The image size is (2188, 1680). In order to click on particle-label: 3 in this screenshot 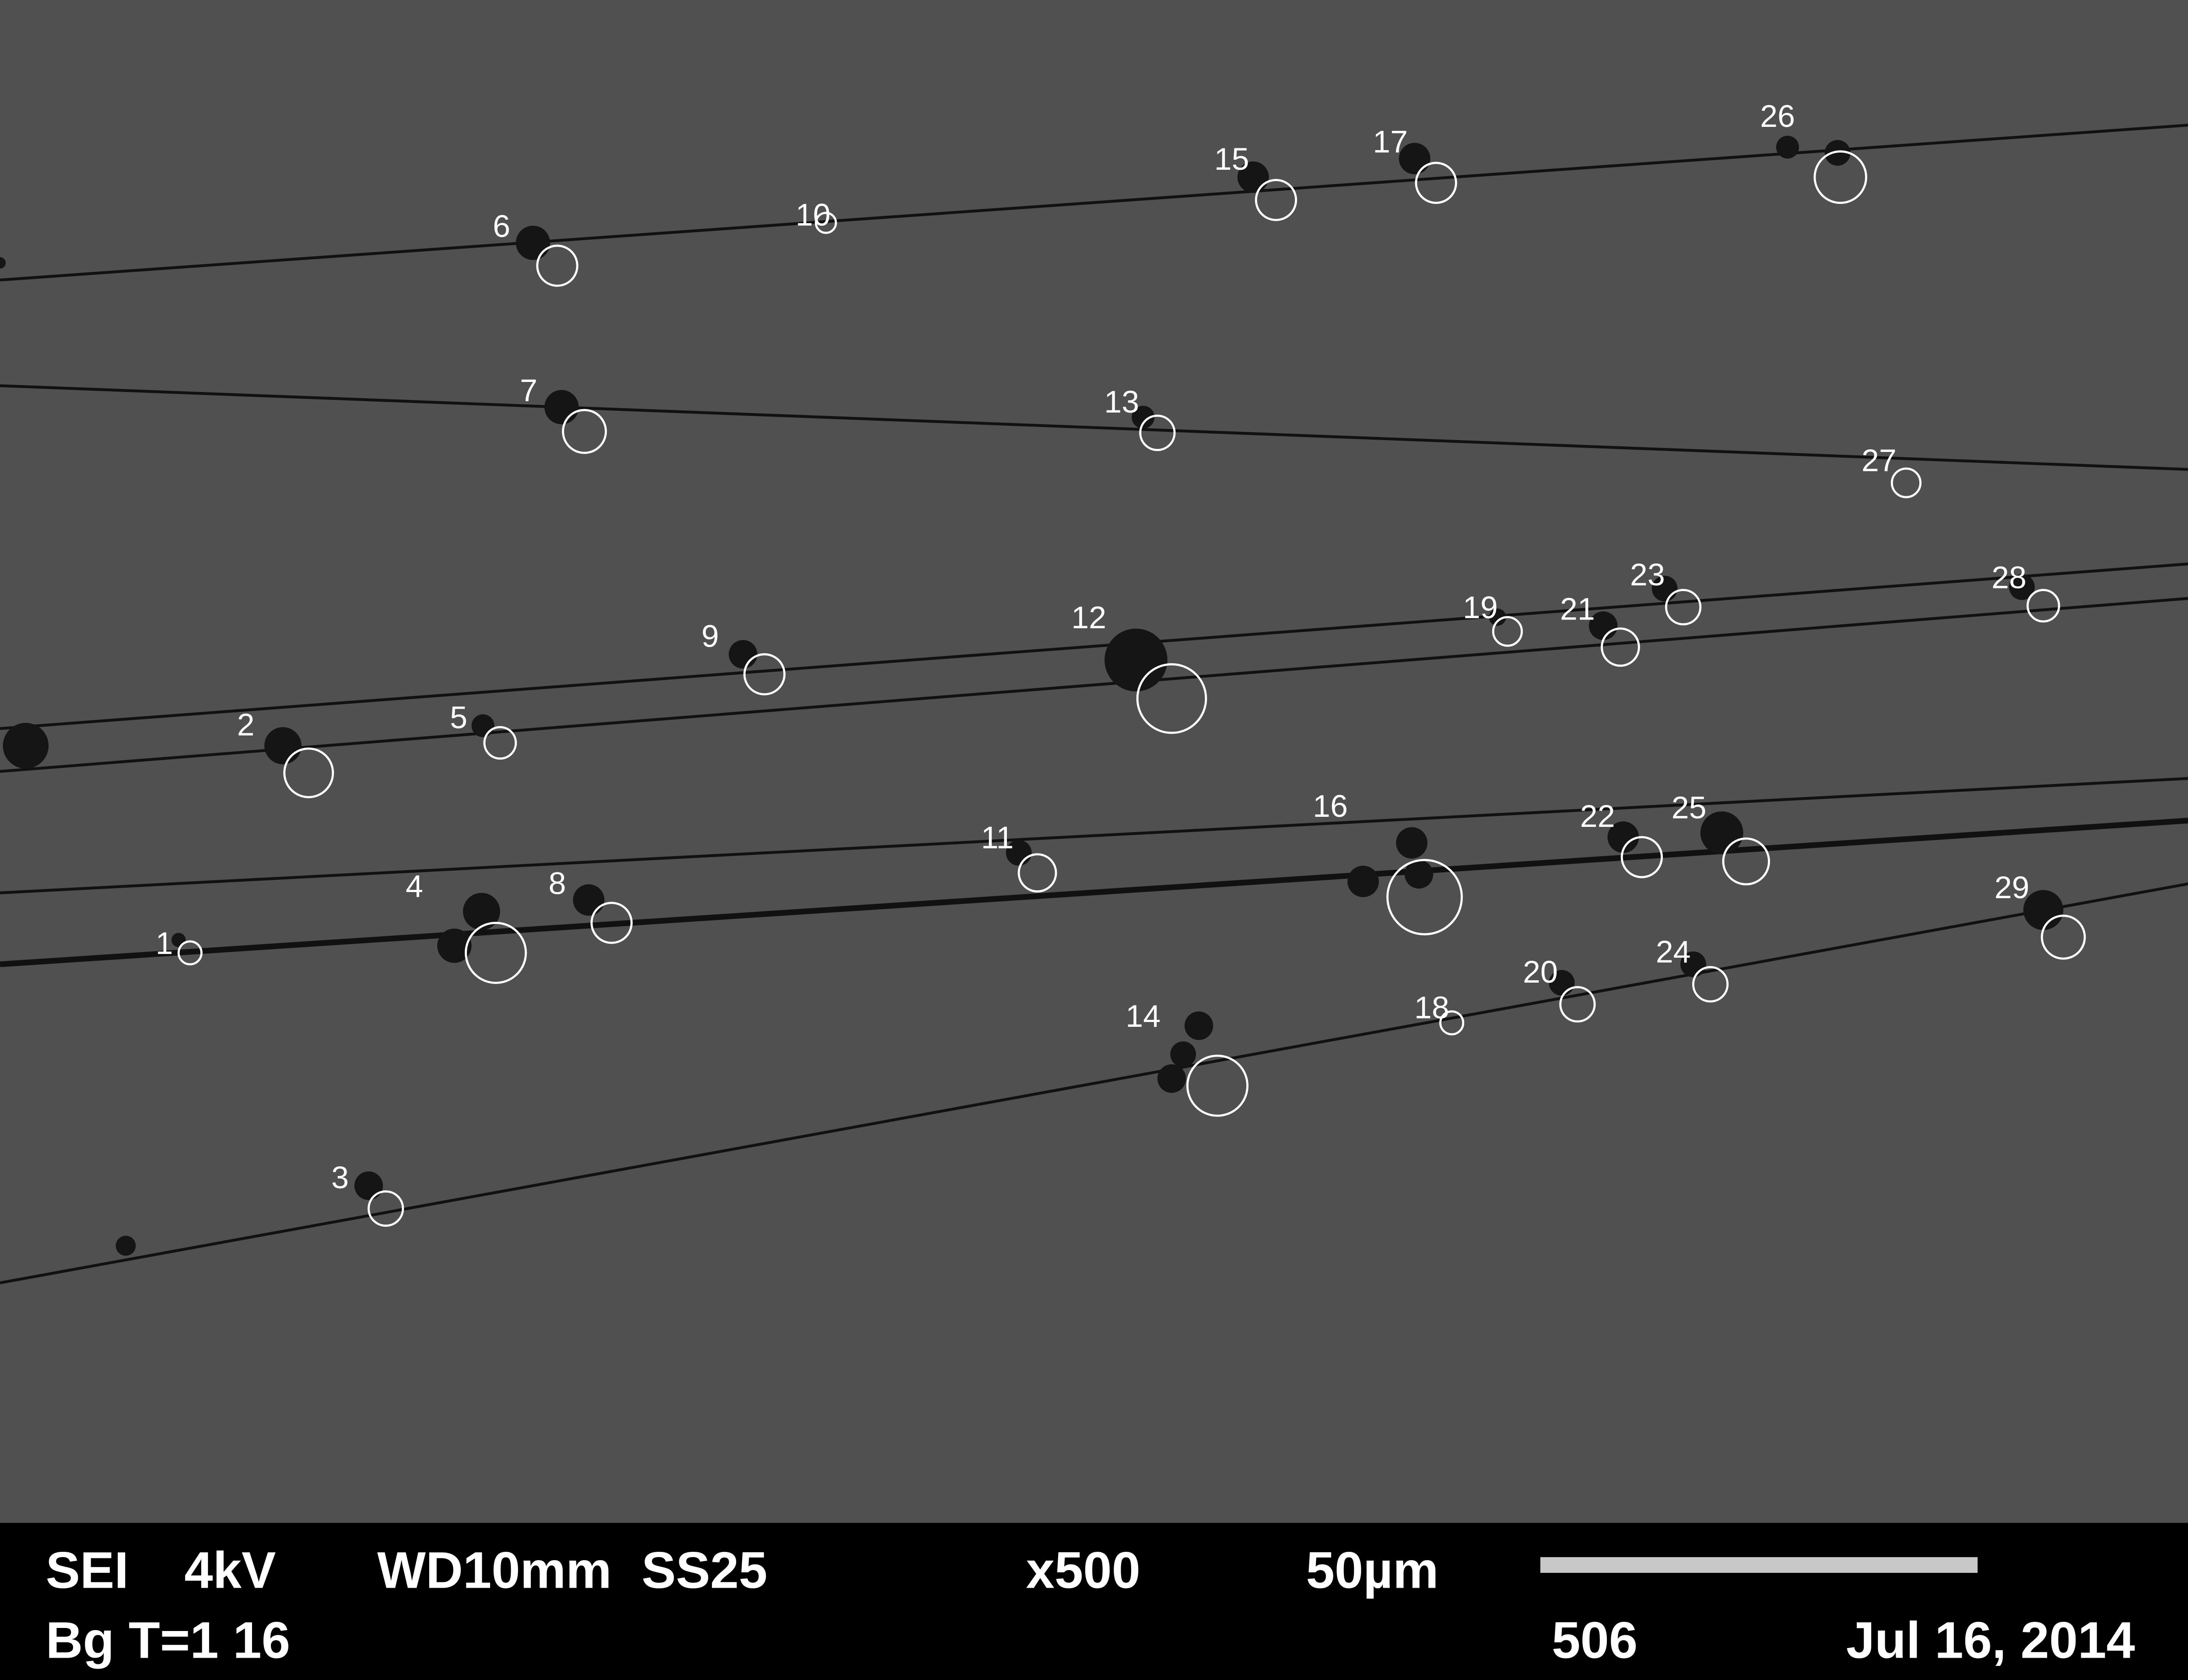, I will do `click(340, 1177)`.